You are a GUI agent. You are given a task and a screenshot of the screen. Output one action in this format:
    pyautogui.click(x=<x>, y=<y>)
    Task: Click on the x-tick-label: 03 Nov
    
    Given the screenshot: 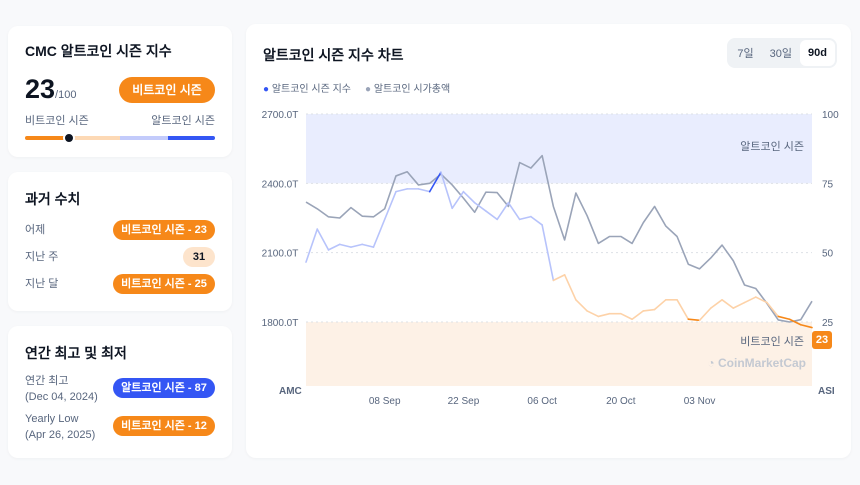 What is the action you would take?
    pyautogui.click(x=700, y=401)
    